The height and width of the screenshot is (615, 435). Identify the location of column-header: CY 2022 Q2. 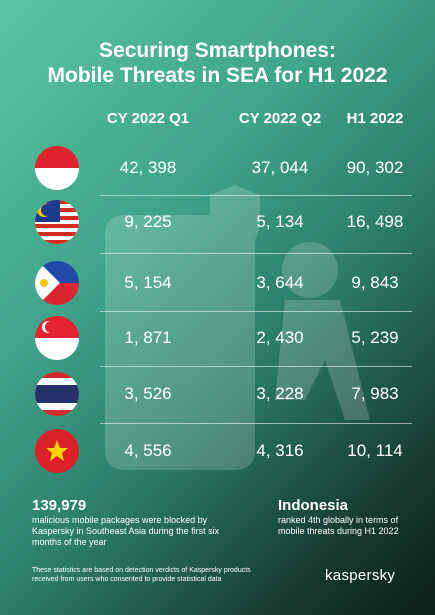
(280, 118).